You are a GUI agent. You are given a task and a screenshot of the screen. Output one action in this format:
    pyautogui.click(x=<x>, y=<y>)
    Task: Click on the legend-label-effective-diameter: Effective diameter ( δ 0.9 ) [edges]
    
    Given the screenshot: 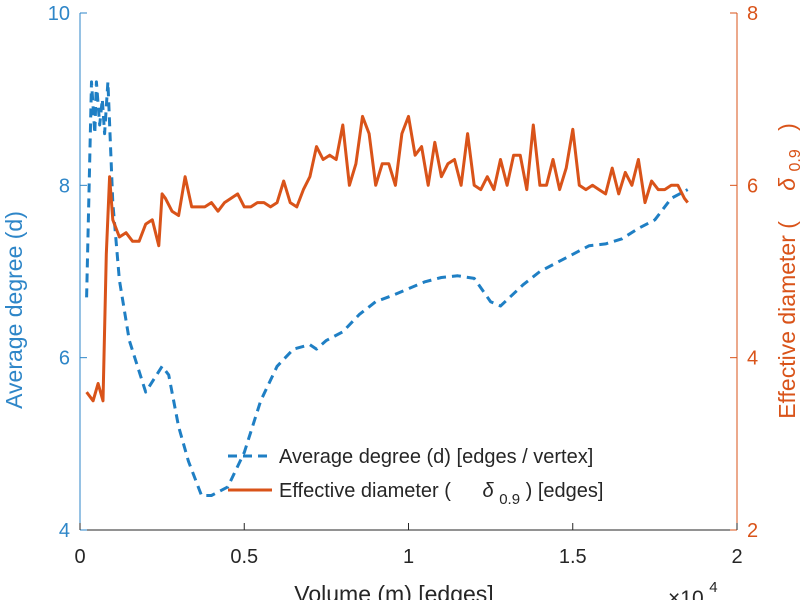 What is the action you would take?
    pyautogui.click(x=441, y=494)
    